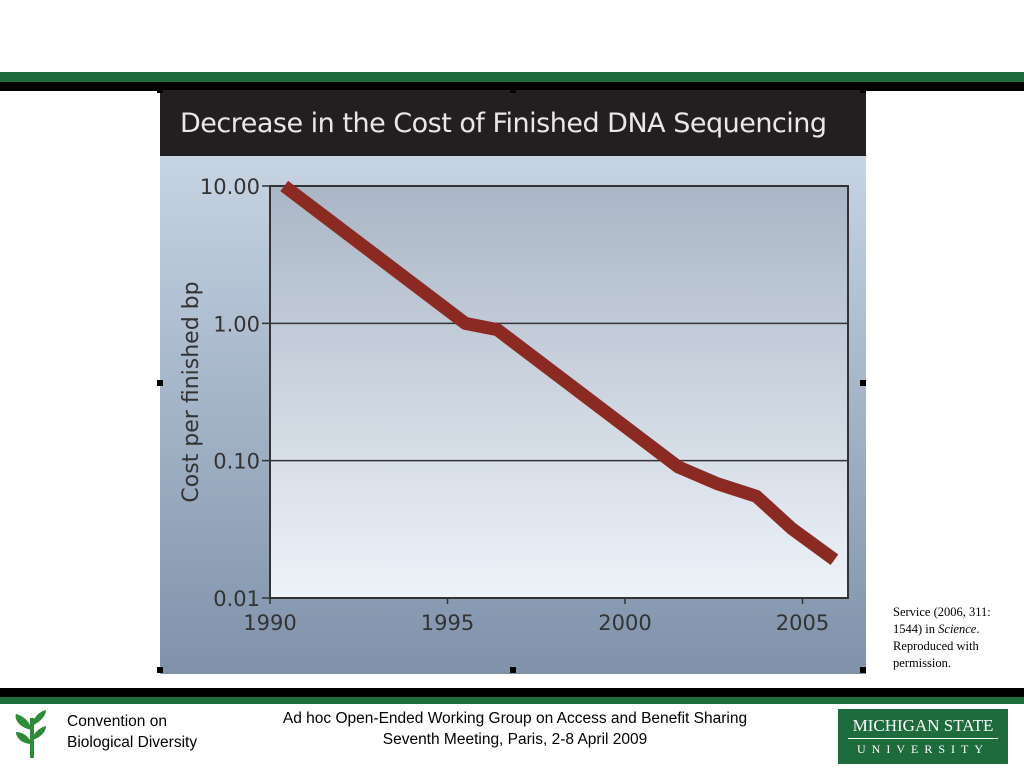 This screenshot has width=1024, height=768. I want to click on y-tick-label: 0.01, so click(236, 599).